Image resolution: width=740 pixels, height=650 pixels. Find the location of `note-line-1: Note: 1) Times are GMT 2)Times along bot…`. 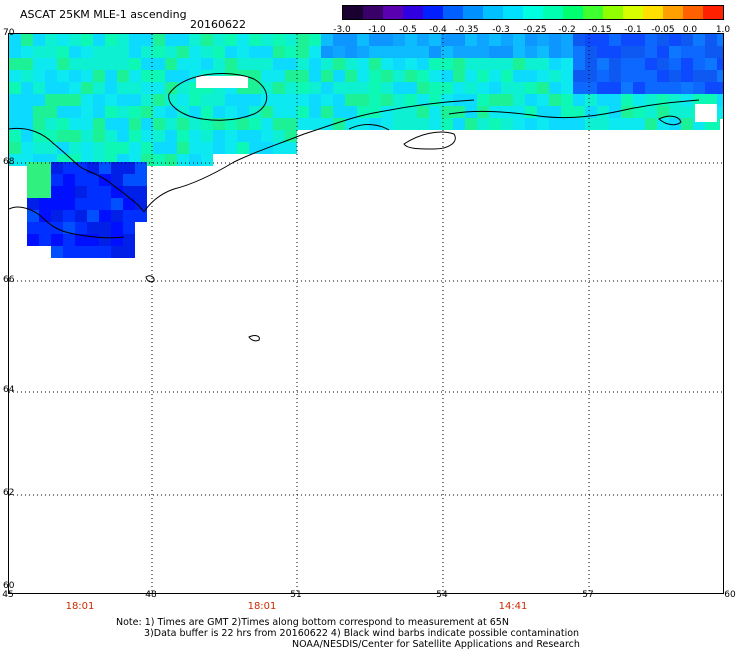

note-line-1: Note: 1) Times are GMT 2)Times along bot… is located at coordinates (312, 622).